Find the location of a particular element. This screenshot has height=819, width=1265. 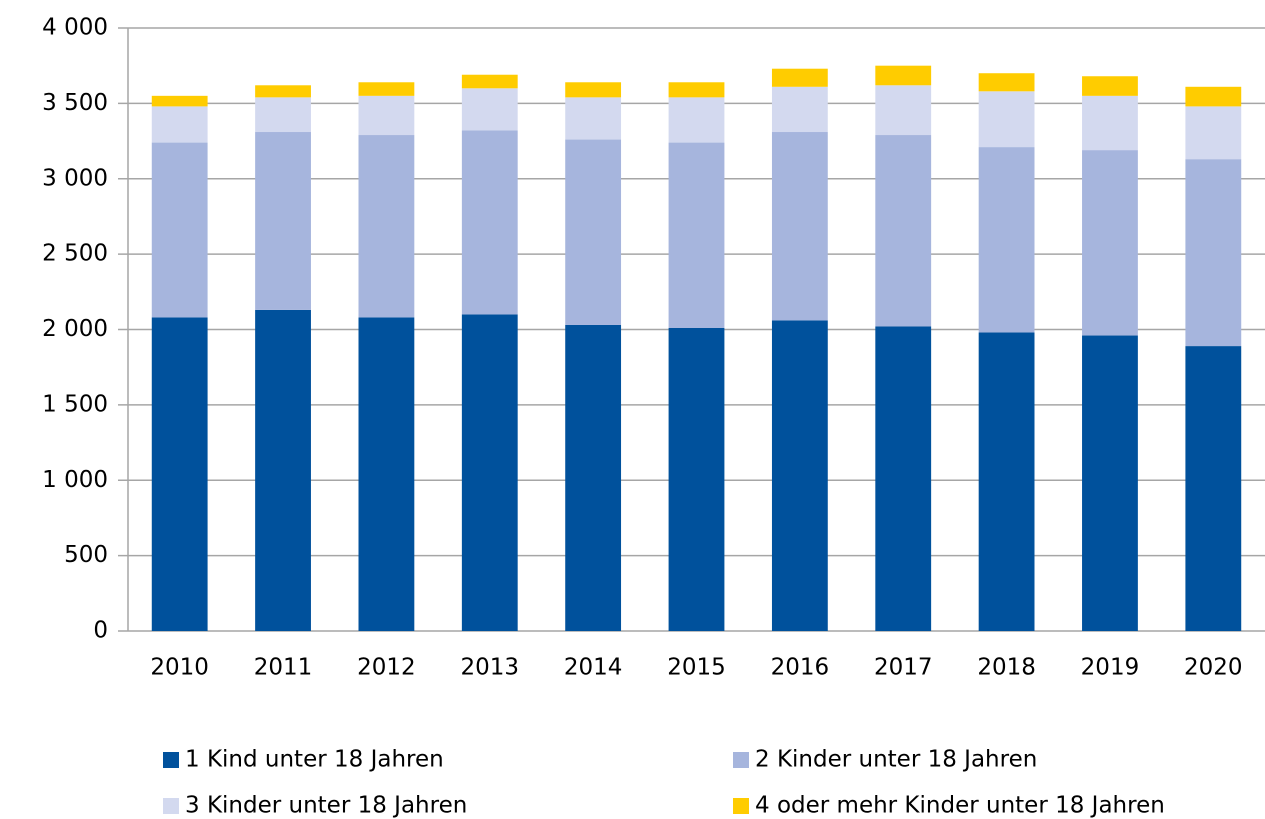

x-tick-label: 2012 is located at coordinates (386, 668).